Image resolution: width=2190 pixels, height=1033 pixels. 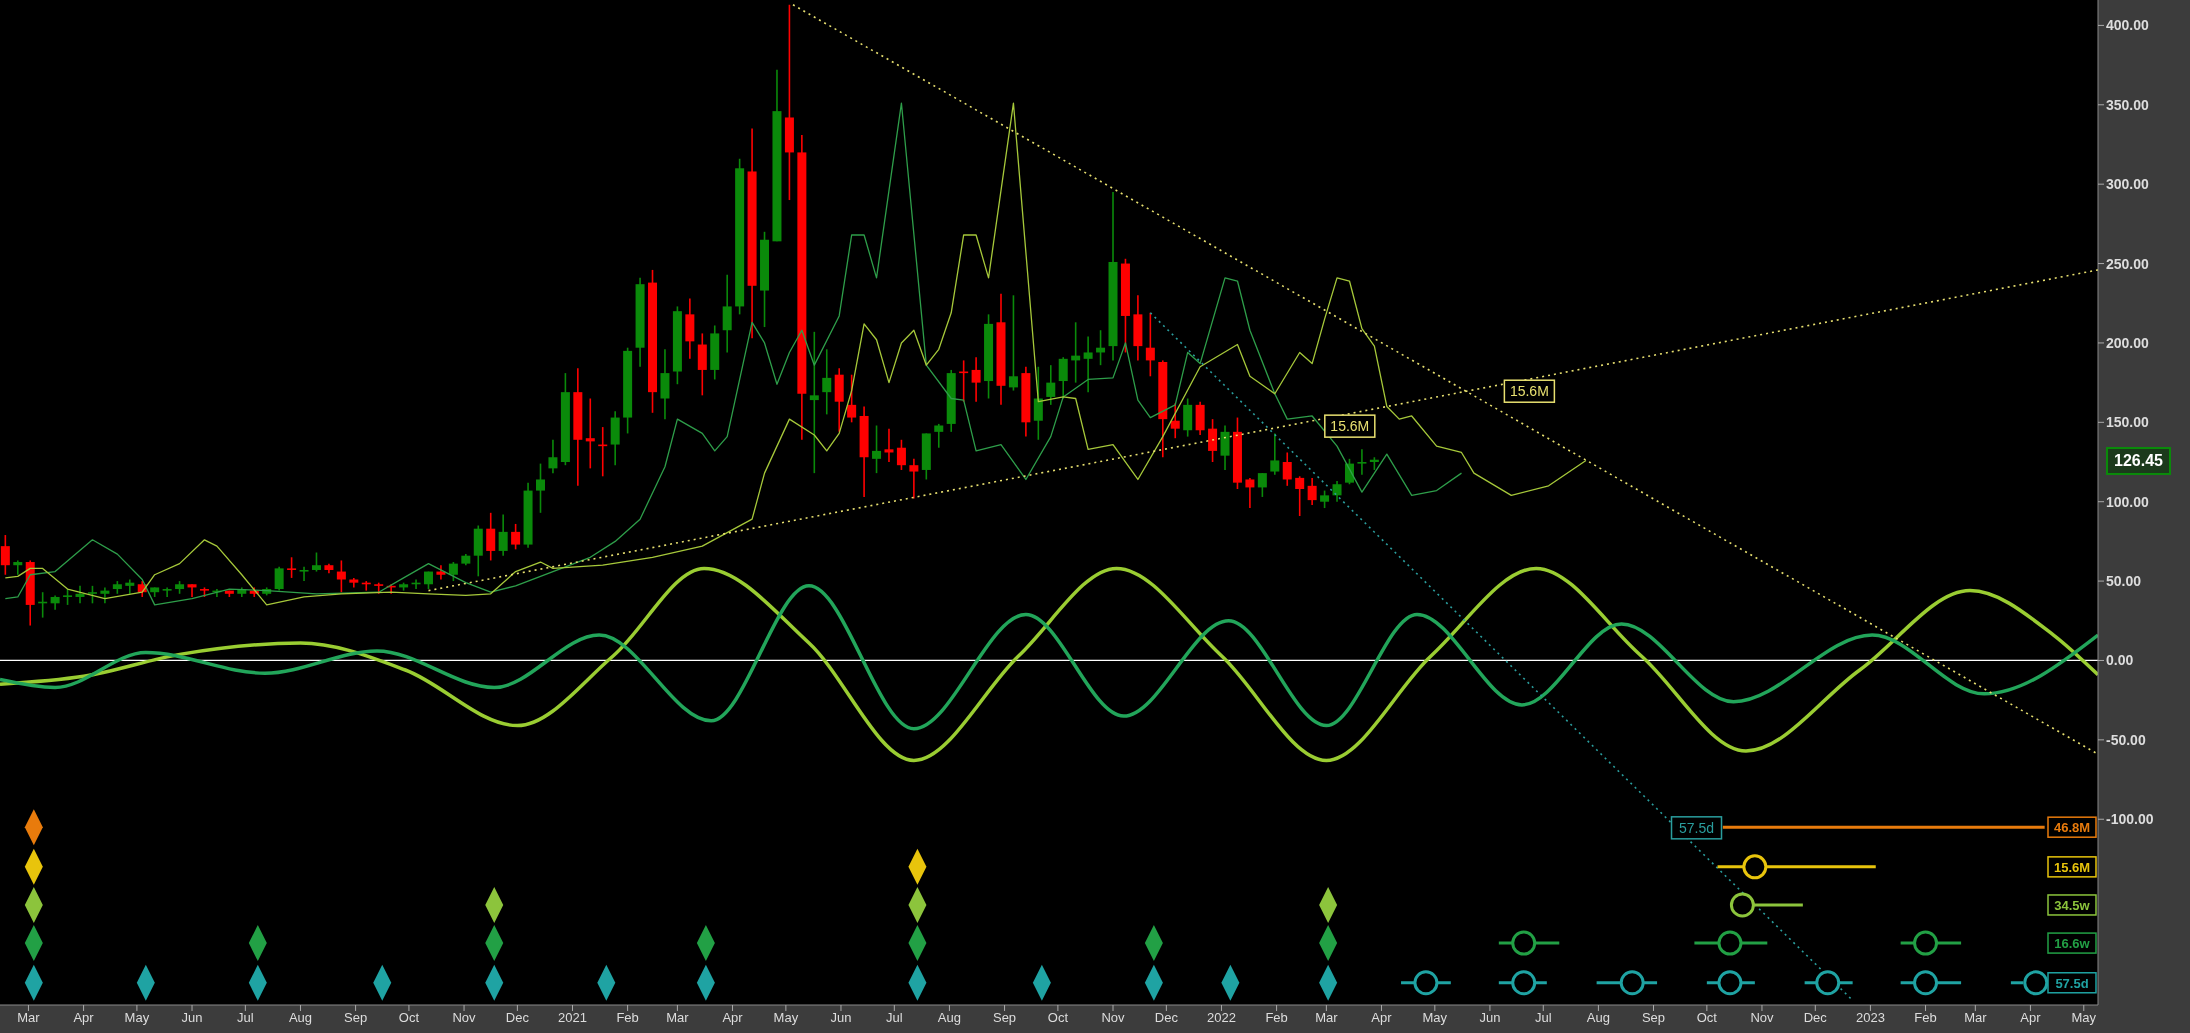 What do you see at coordinates (1049, 657) in the screenshot?
I see `line-series` at bounding box center [1049, 657].